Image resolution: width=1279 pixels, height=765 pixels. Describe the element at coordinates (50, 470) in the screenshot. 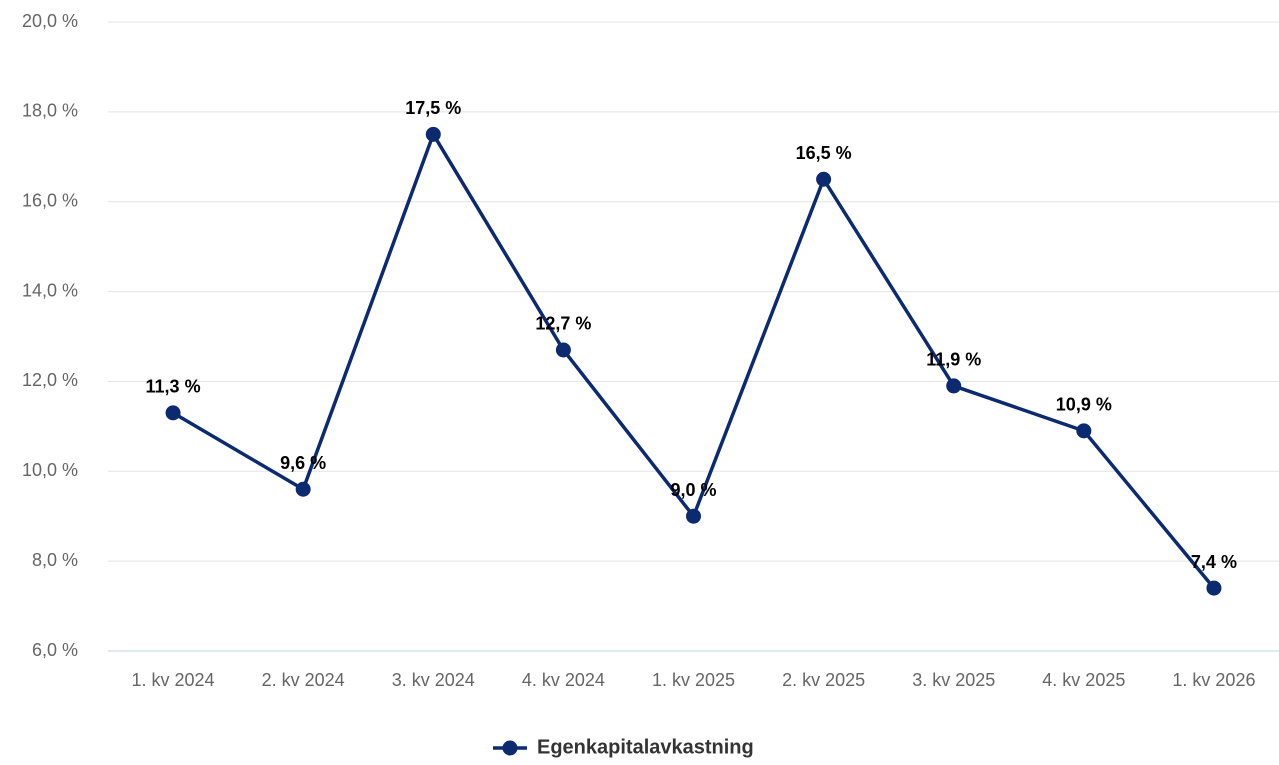

I see `y-tick-label: 10,0 %` at that location.